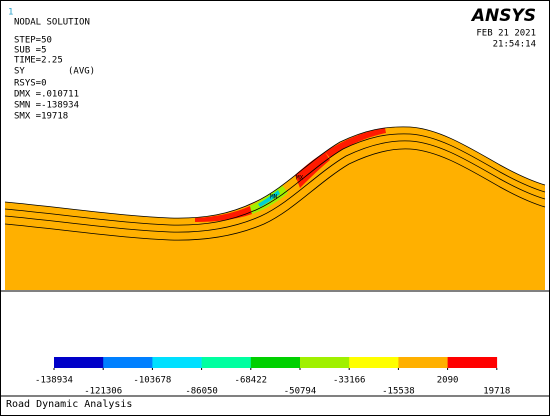  Describe the element at coordinates (30, 84) in the screenshot. I see `rsys: RSYS=0` at that location.